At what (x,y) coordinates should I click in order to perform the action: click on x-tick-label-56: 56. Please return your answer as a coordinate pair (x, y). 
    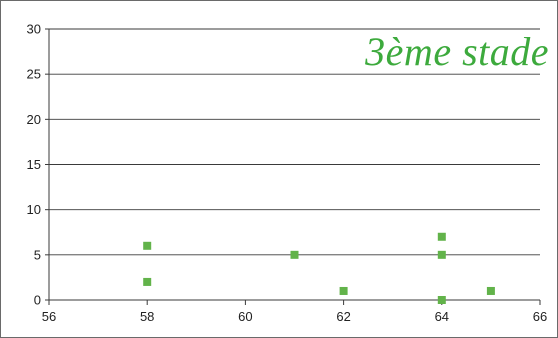
    Looking at the image, I should click on (49, 316).